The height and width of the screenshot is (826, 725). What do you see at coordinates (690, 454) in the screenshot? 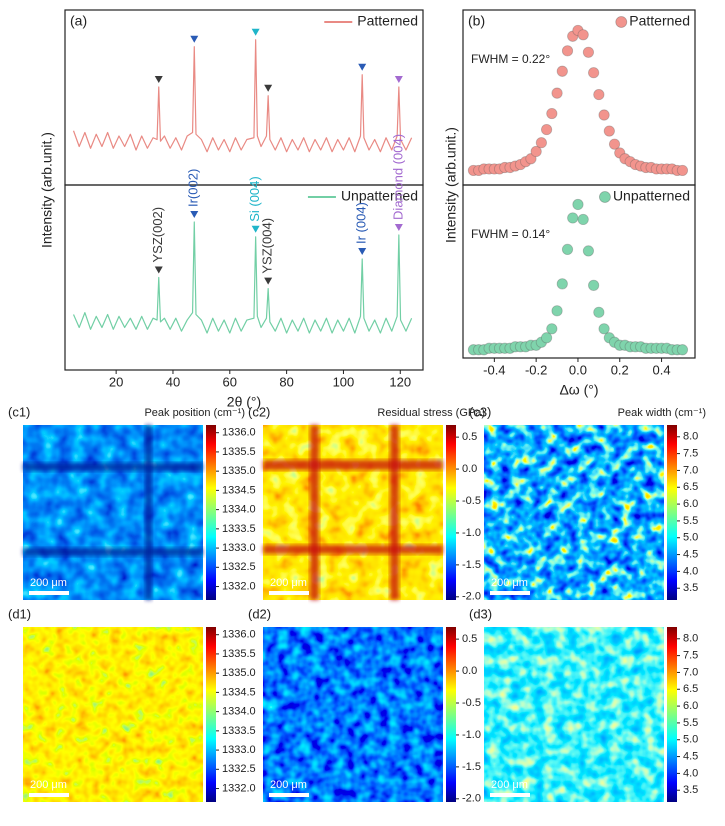
I see `colorbar-tick-label: 7.5` at bounding box center [690, 454].